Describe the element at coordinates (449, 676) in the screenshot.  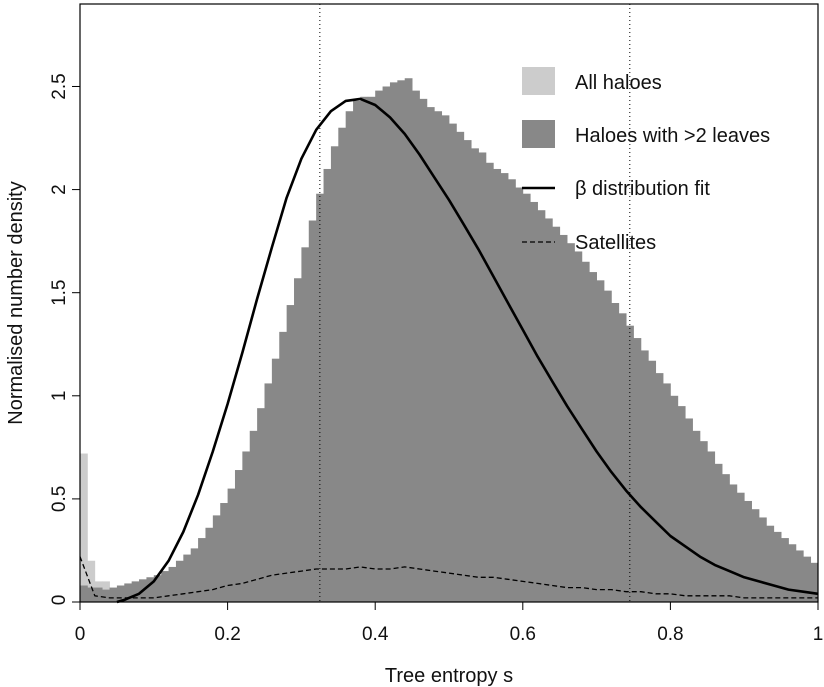
I see `x-axis-label: Tree entropy s` at that location.